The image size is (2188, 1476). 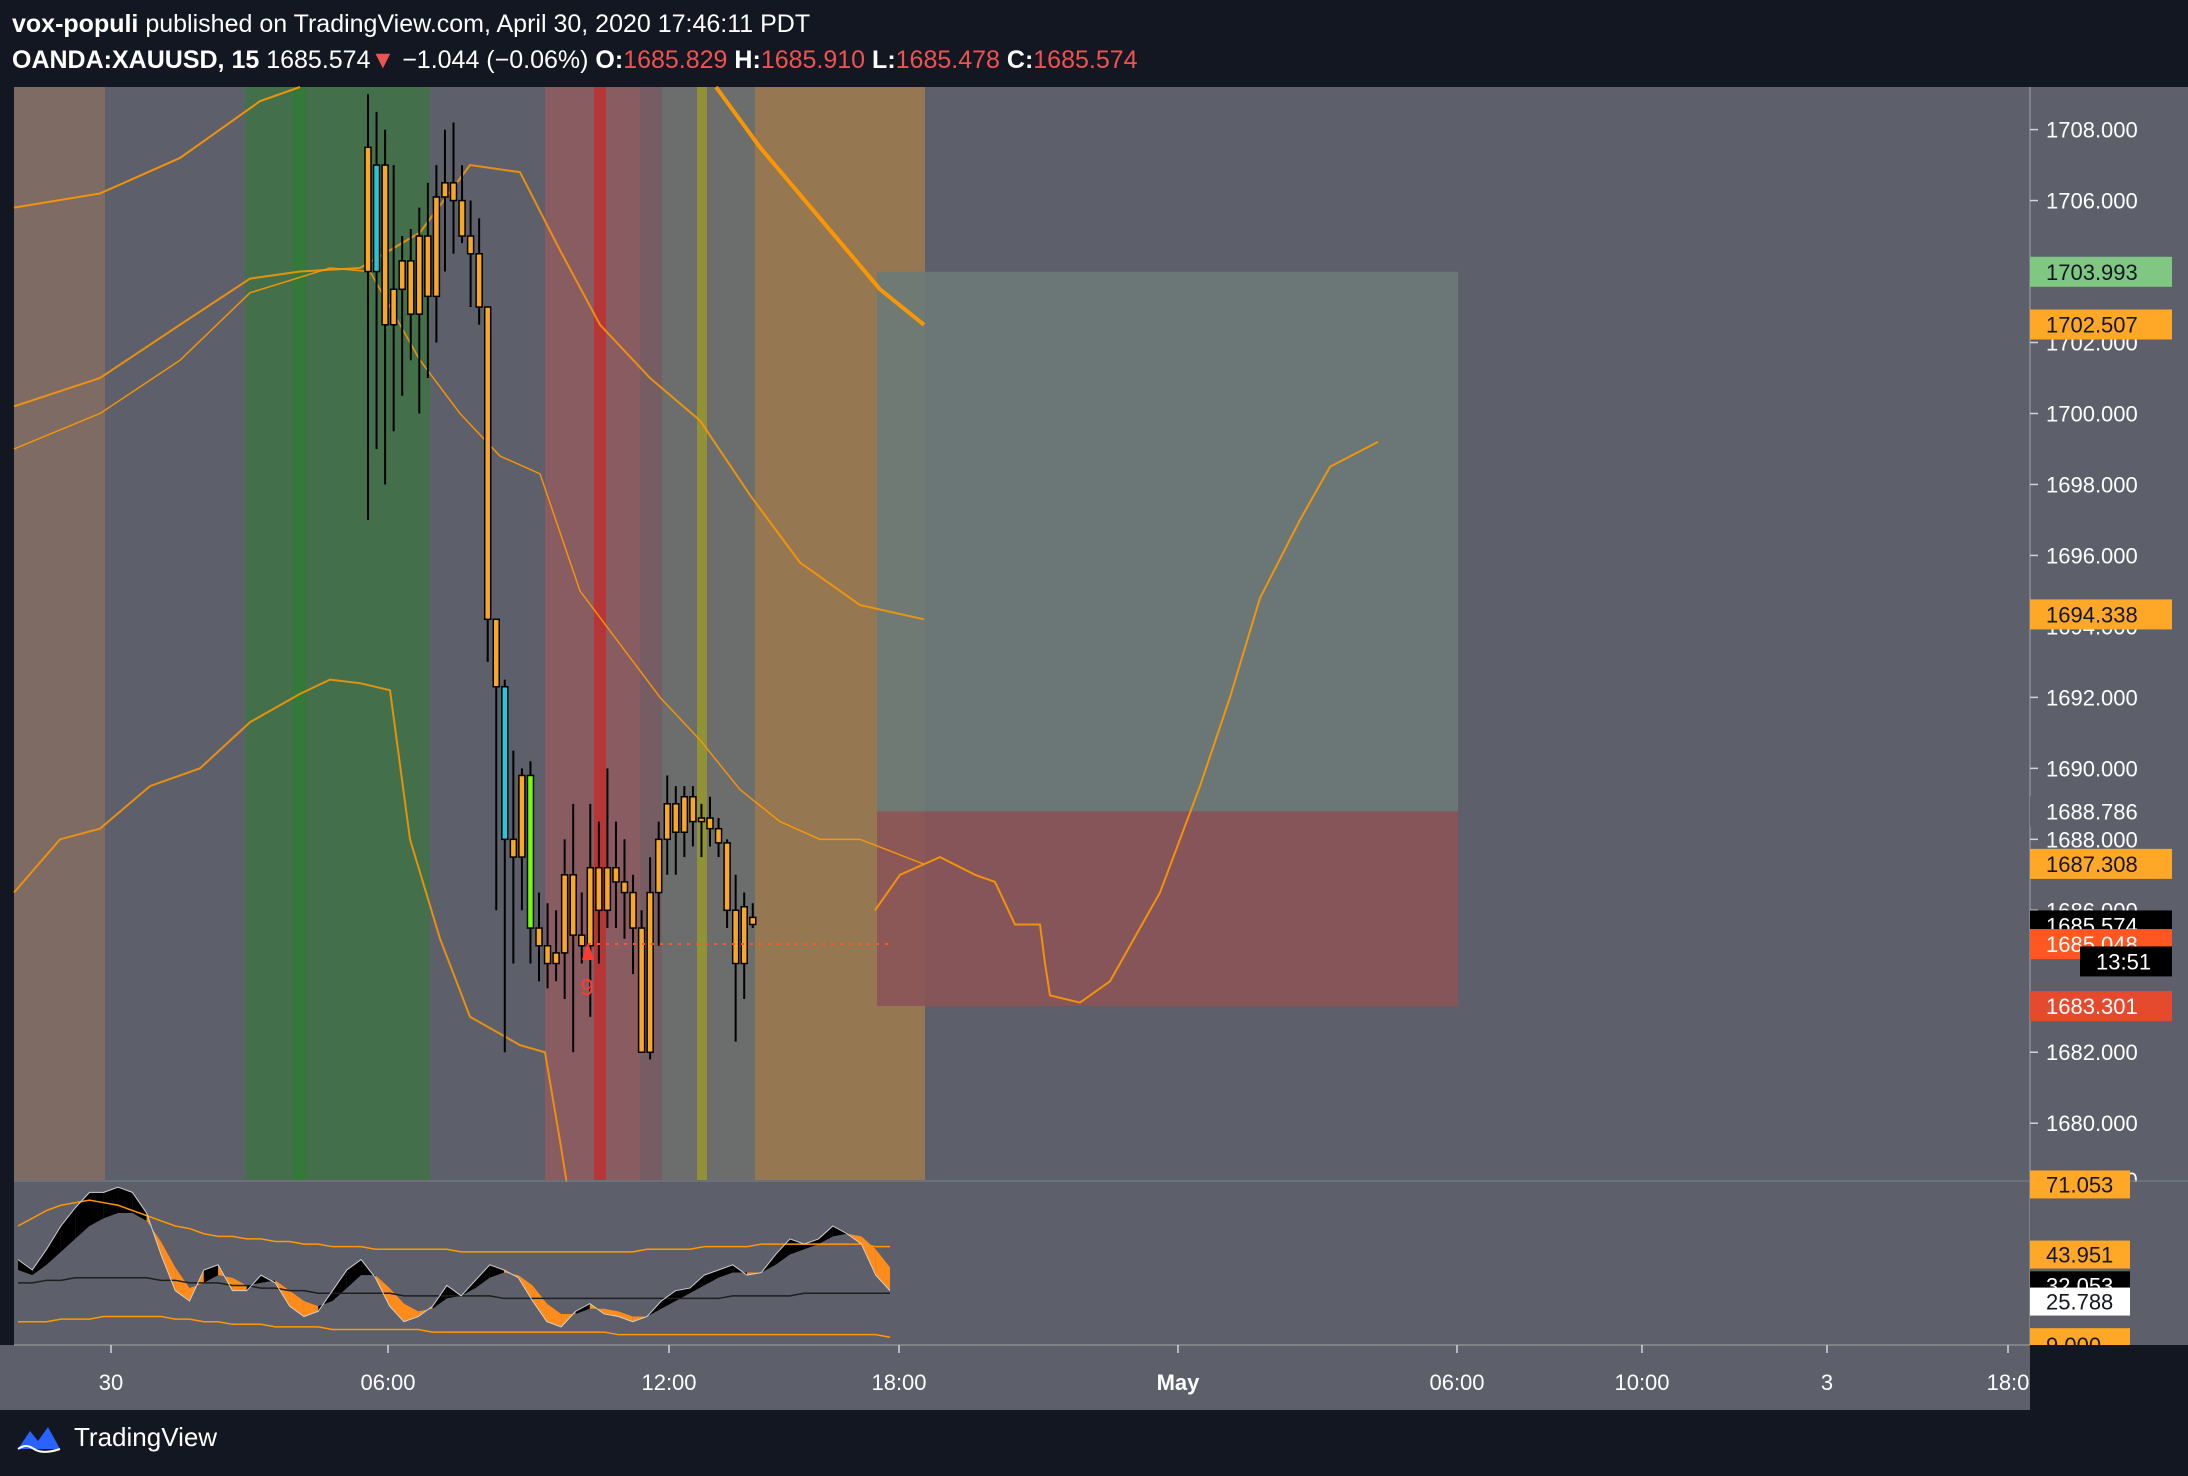 What do you see at coordinates (318, 60) in the screenshot?
I see `last-price: 1685.574` at bounding box center [318, 60].